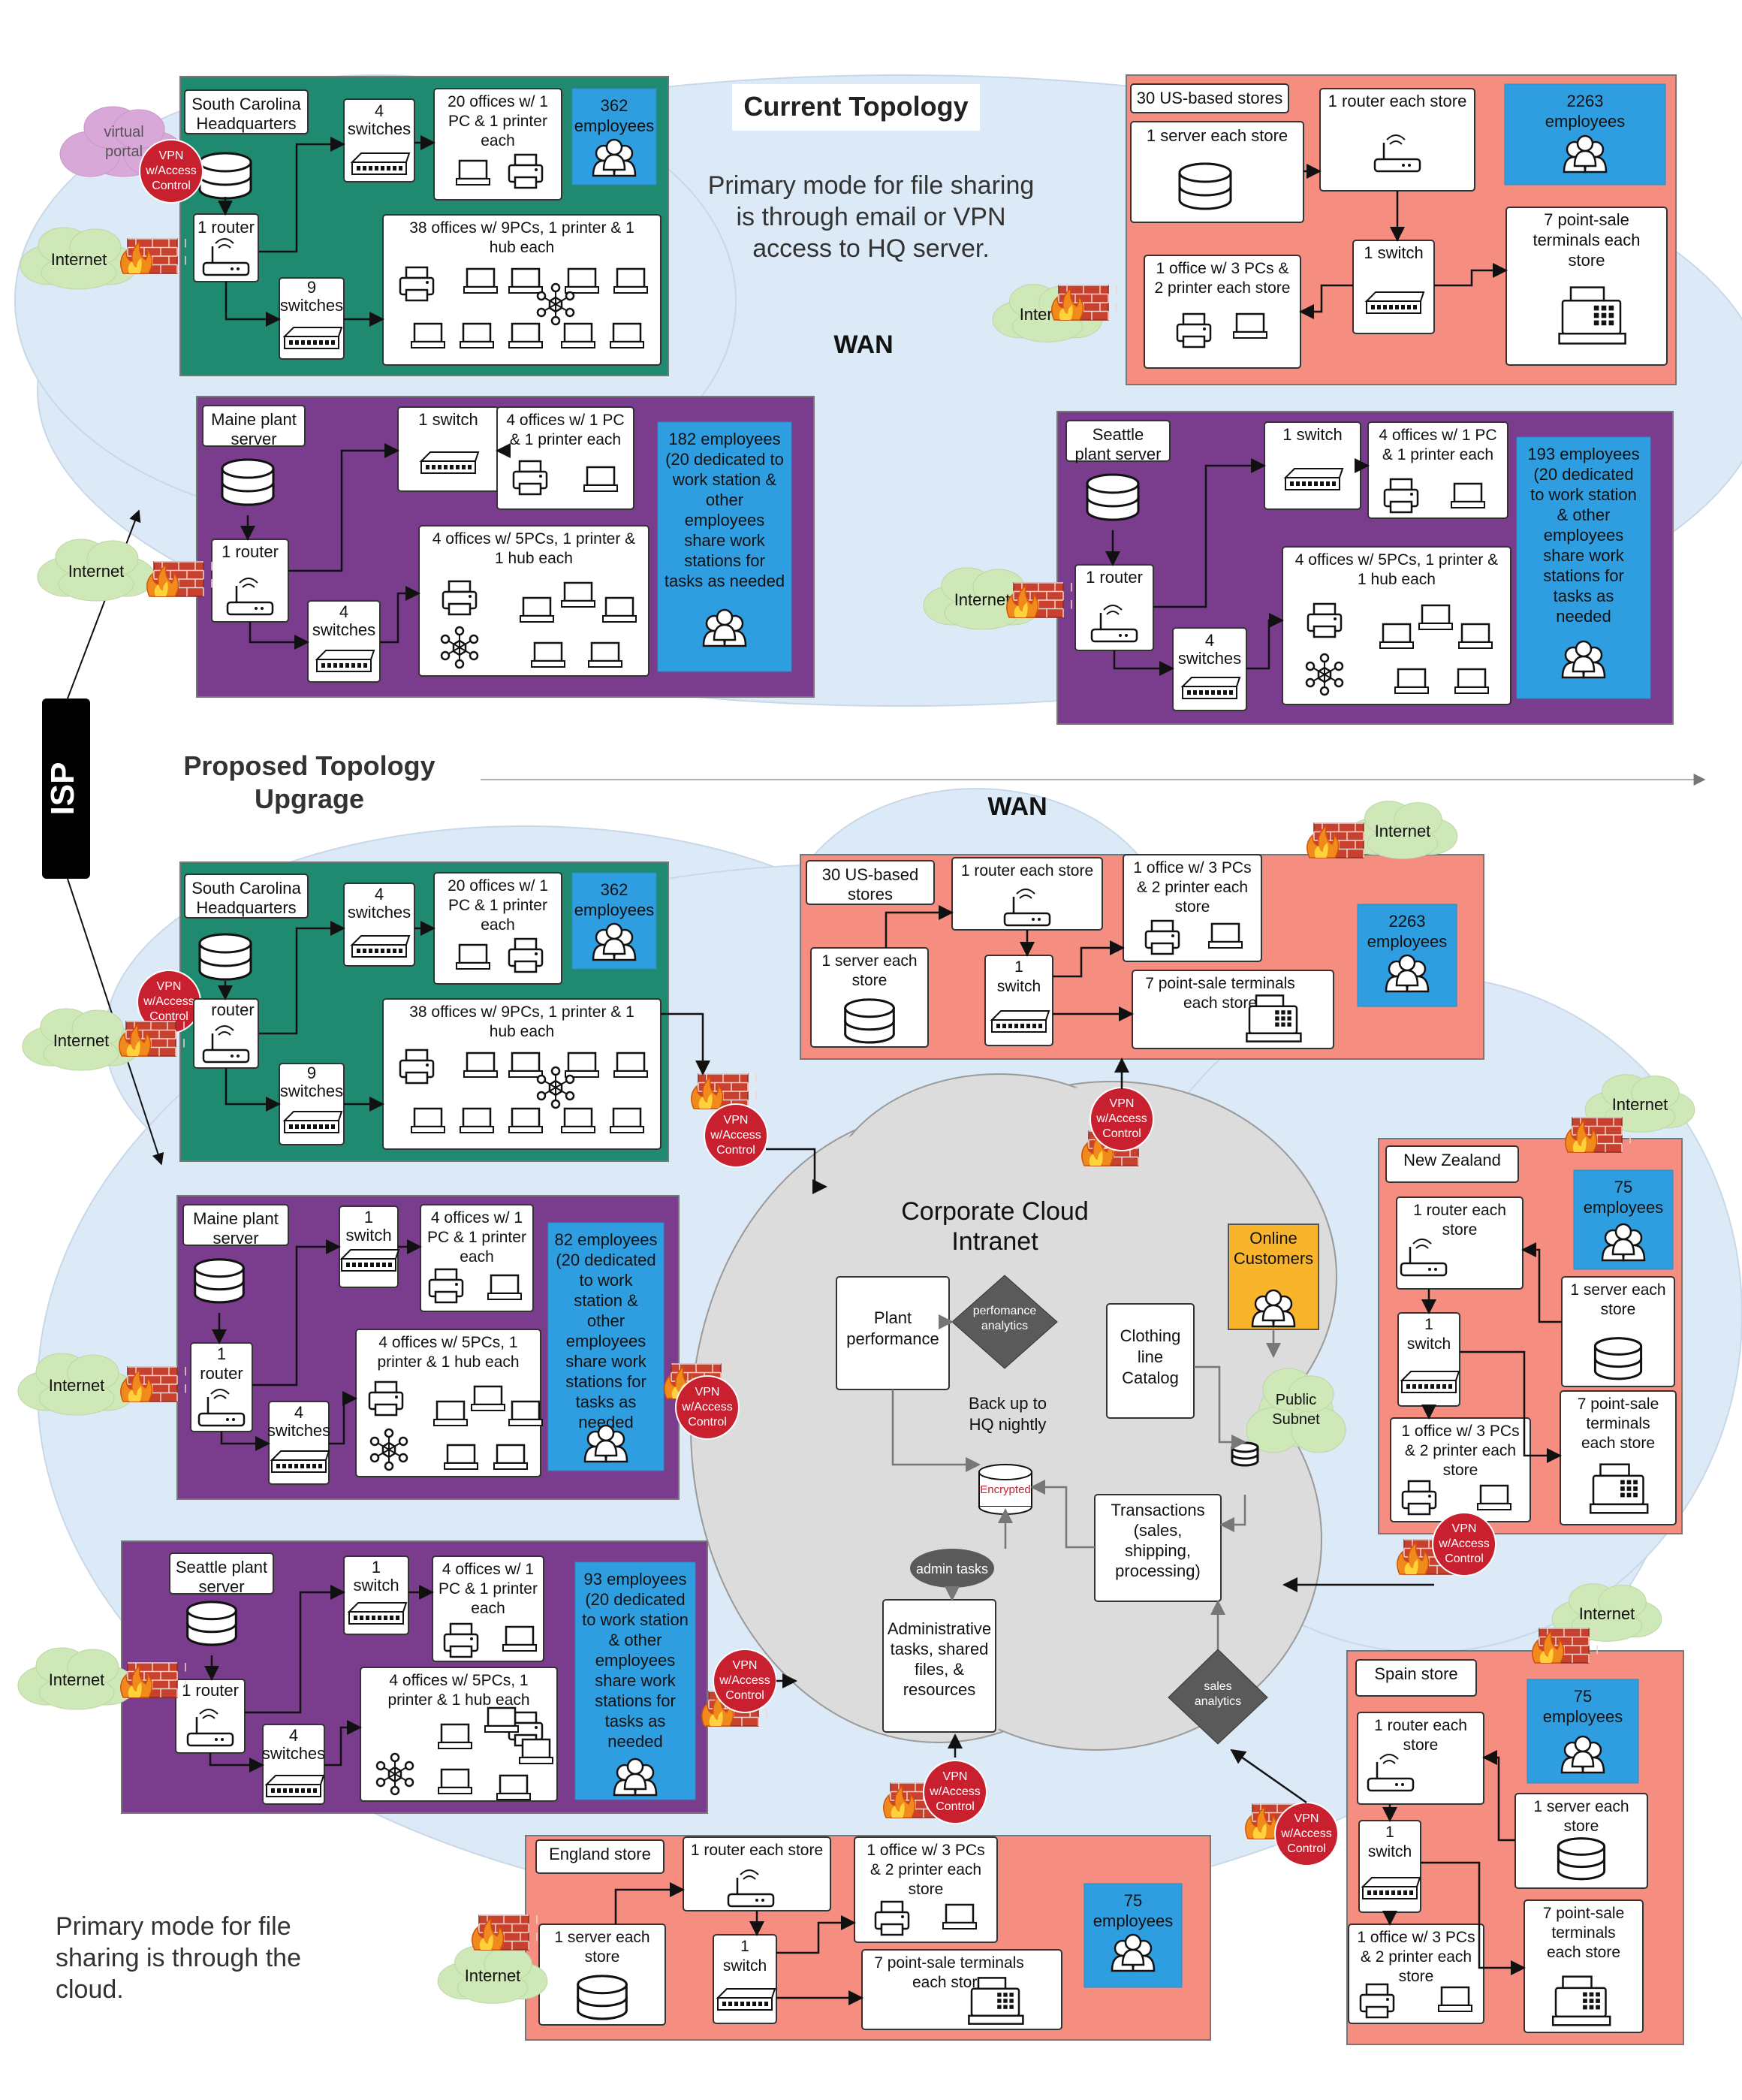 The height and width of the screenshot is (2100, 1742). I want to click on us-stores-title-text: 30 US-based stores, so click(1209, 98).